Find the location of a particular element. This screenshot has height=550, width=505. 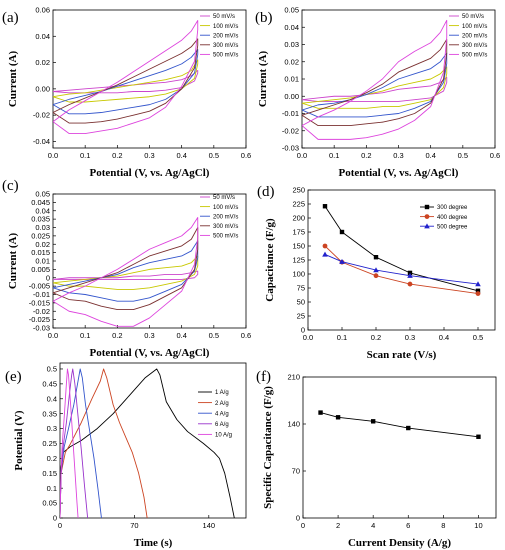

x-tick-label: 0.2 is located at coordinates (117, 335).